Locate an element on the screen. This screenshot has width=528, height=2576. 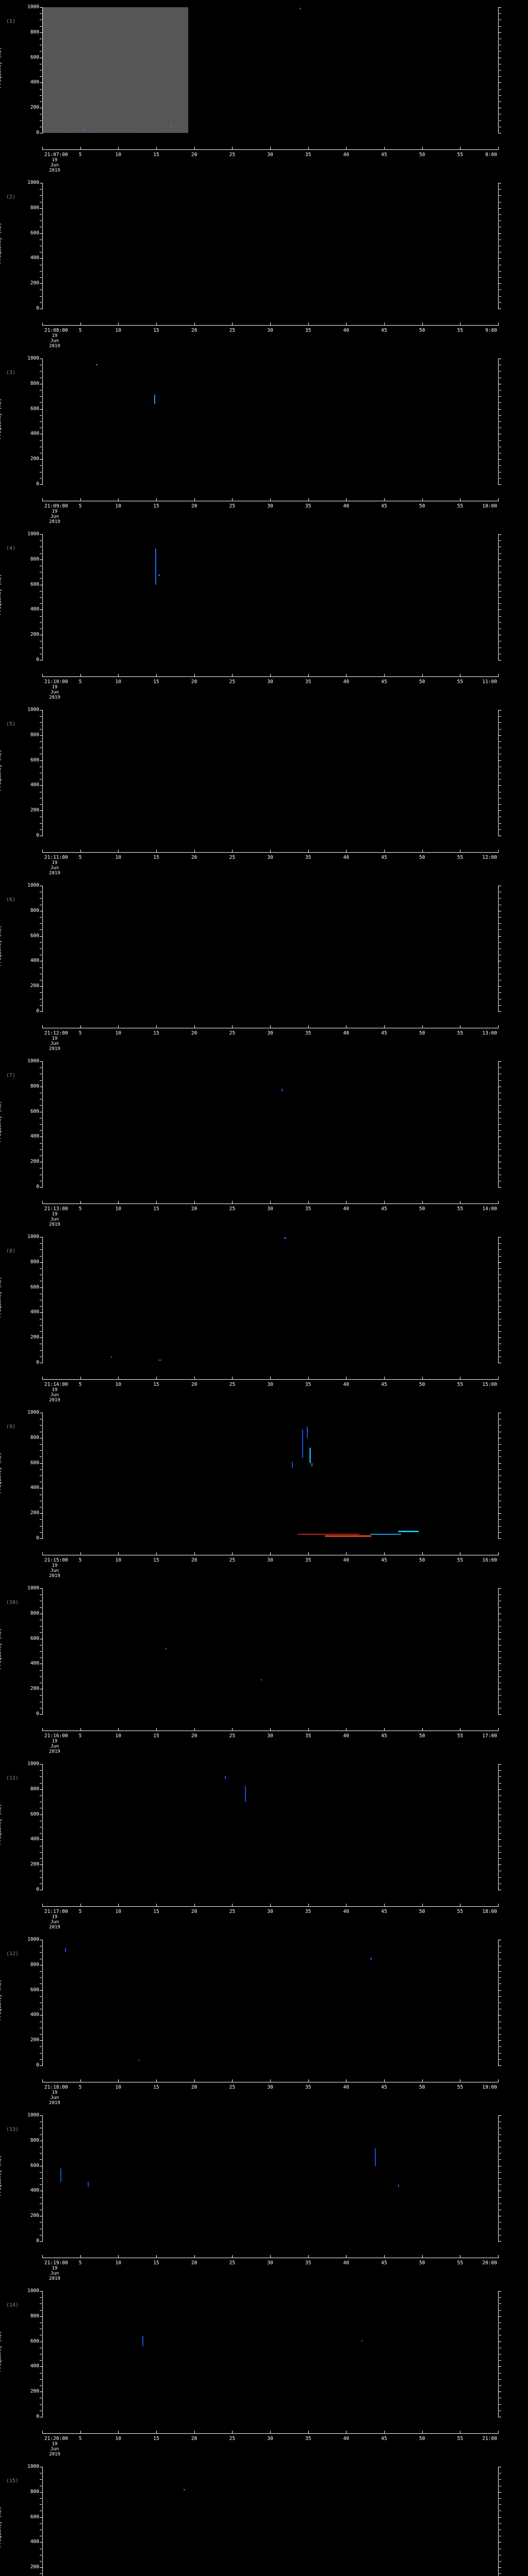
x-tick-label: 50 is located at coordinates (422, 1384).